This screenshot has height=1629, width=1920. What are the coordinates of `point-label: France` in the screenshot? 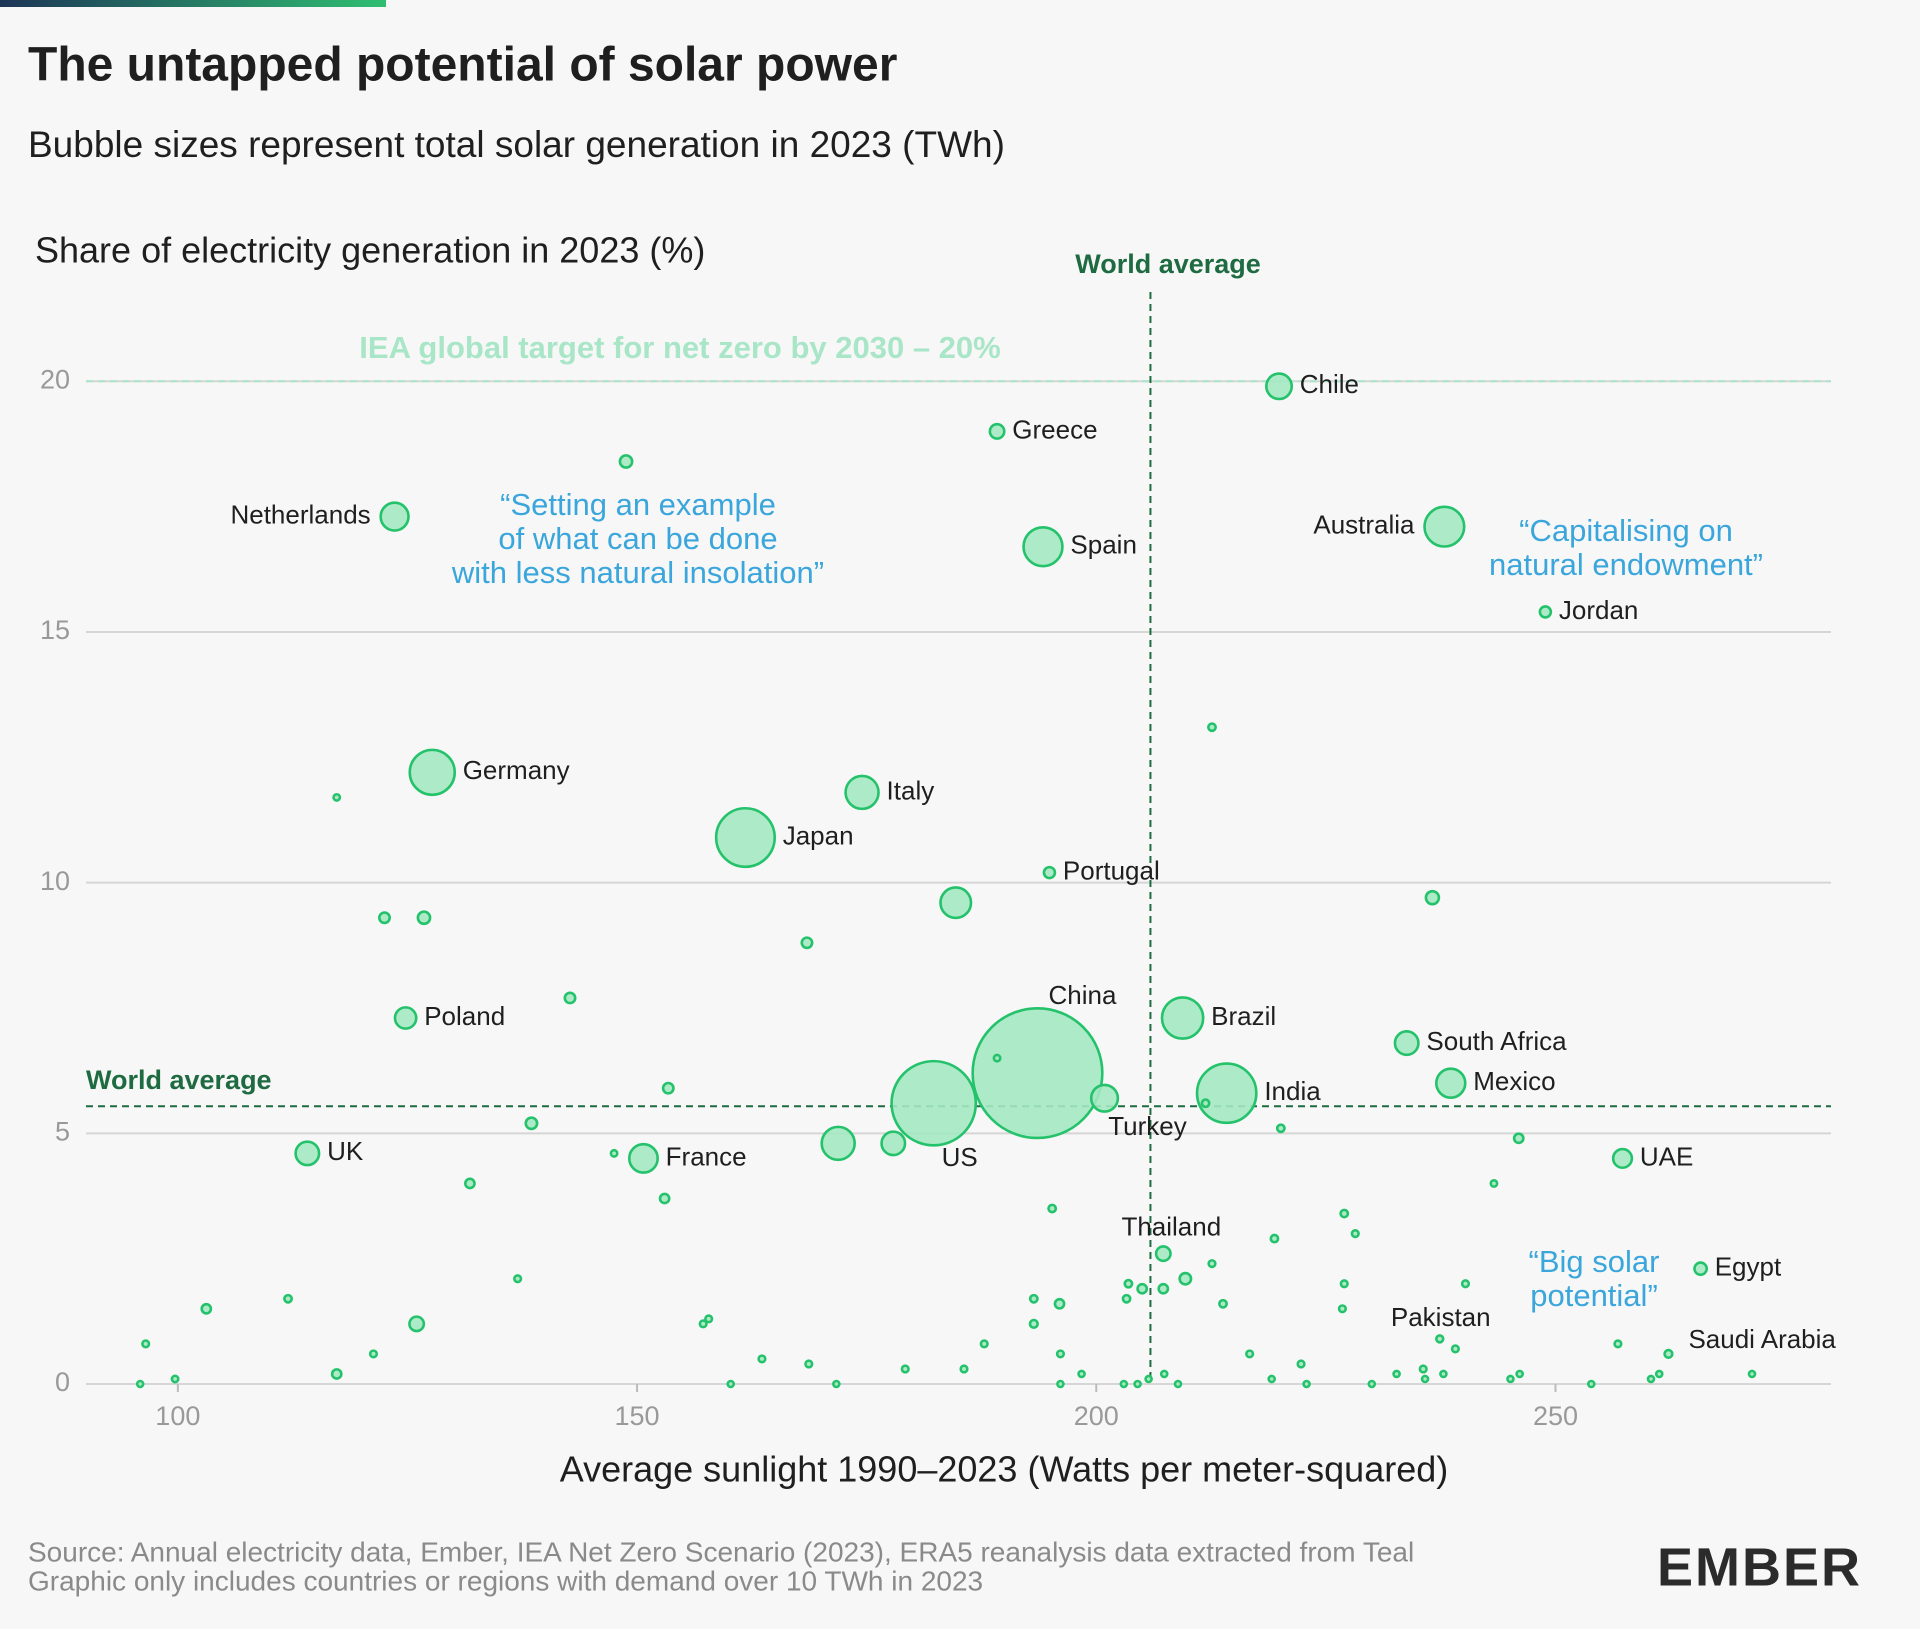 It's located at (706, 1156).